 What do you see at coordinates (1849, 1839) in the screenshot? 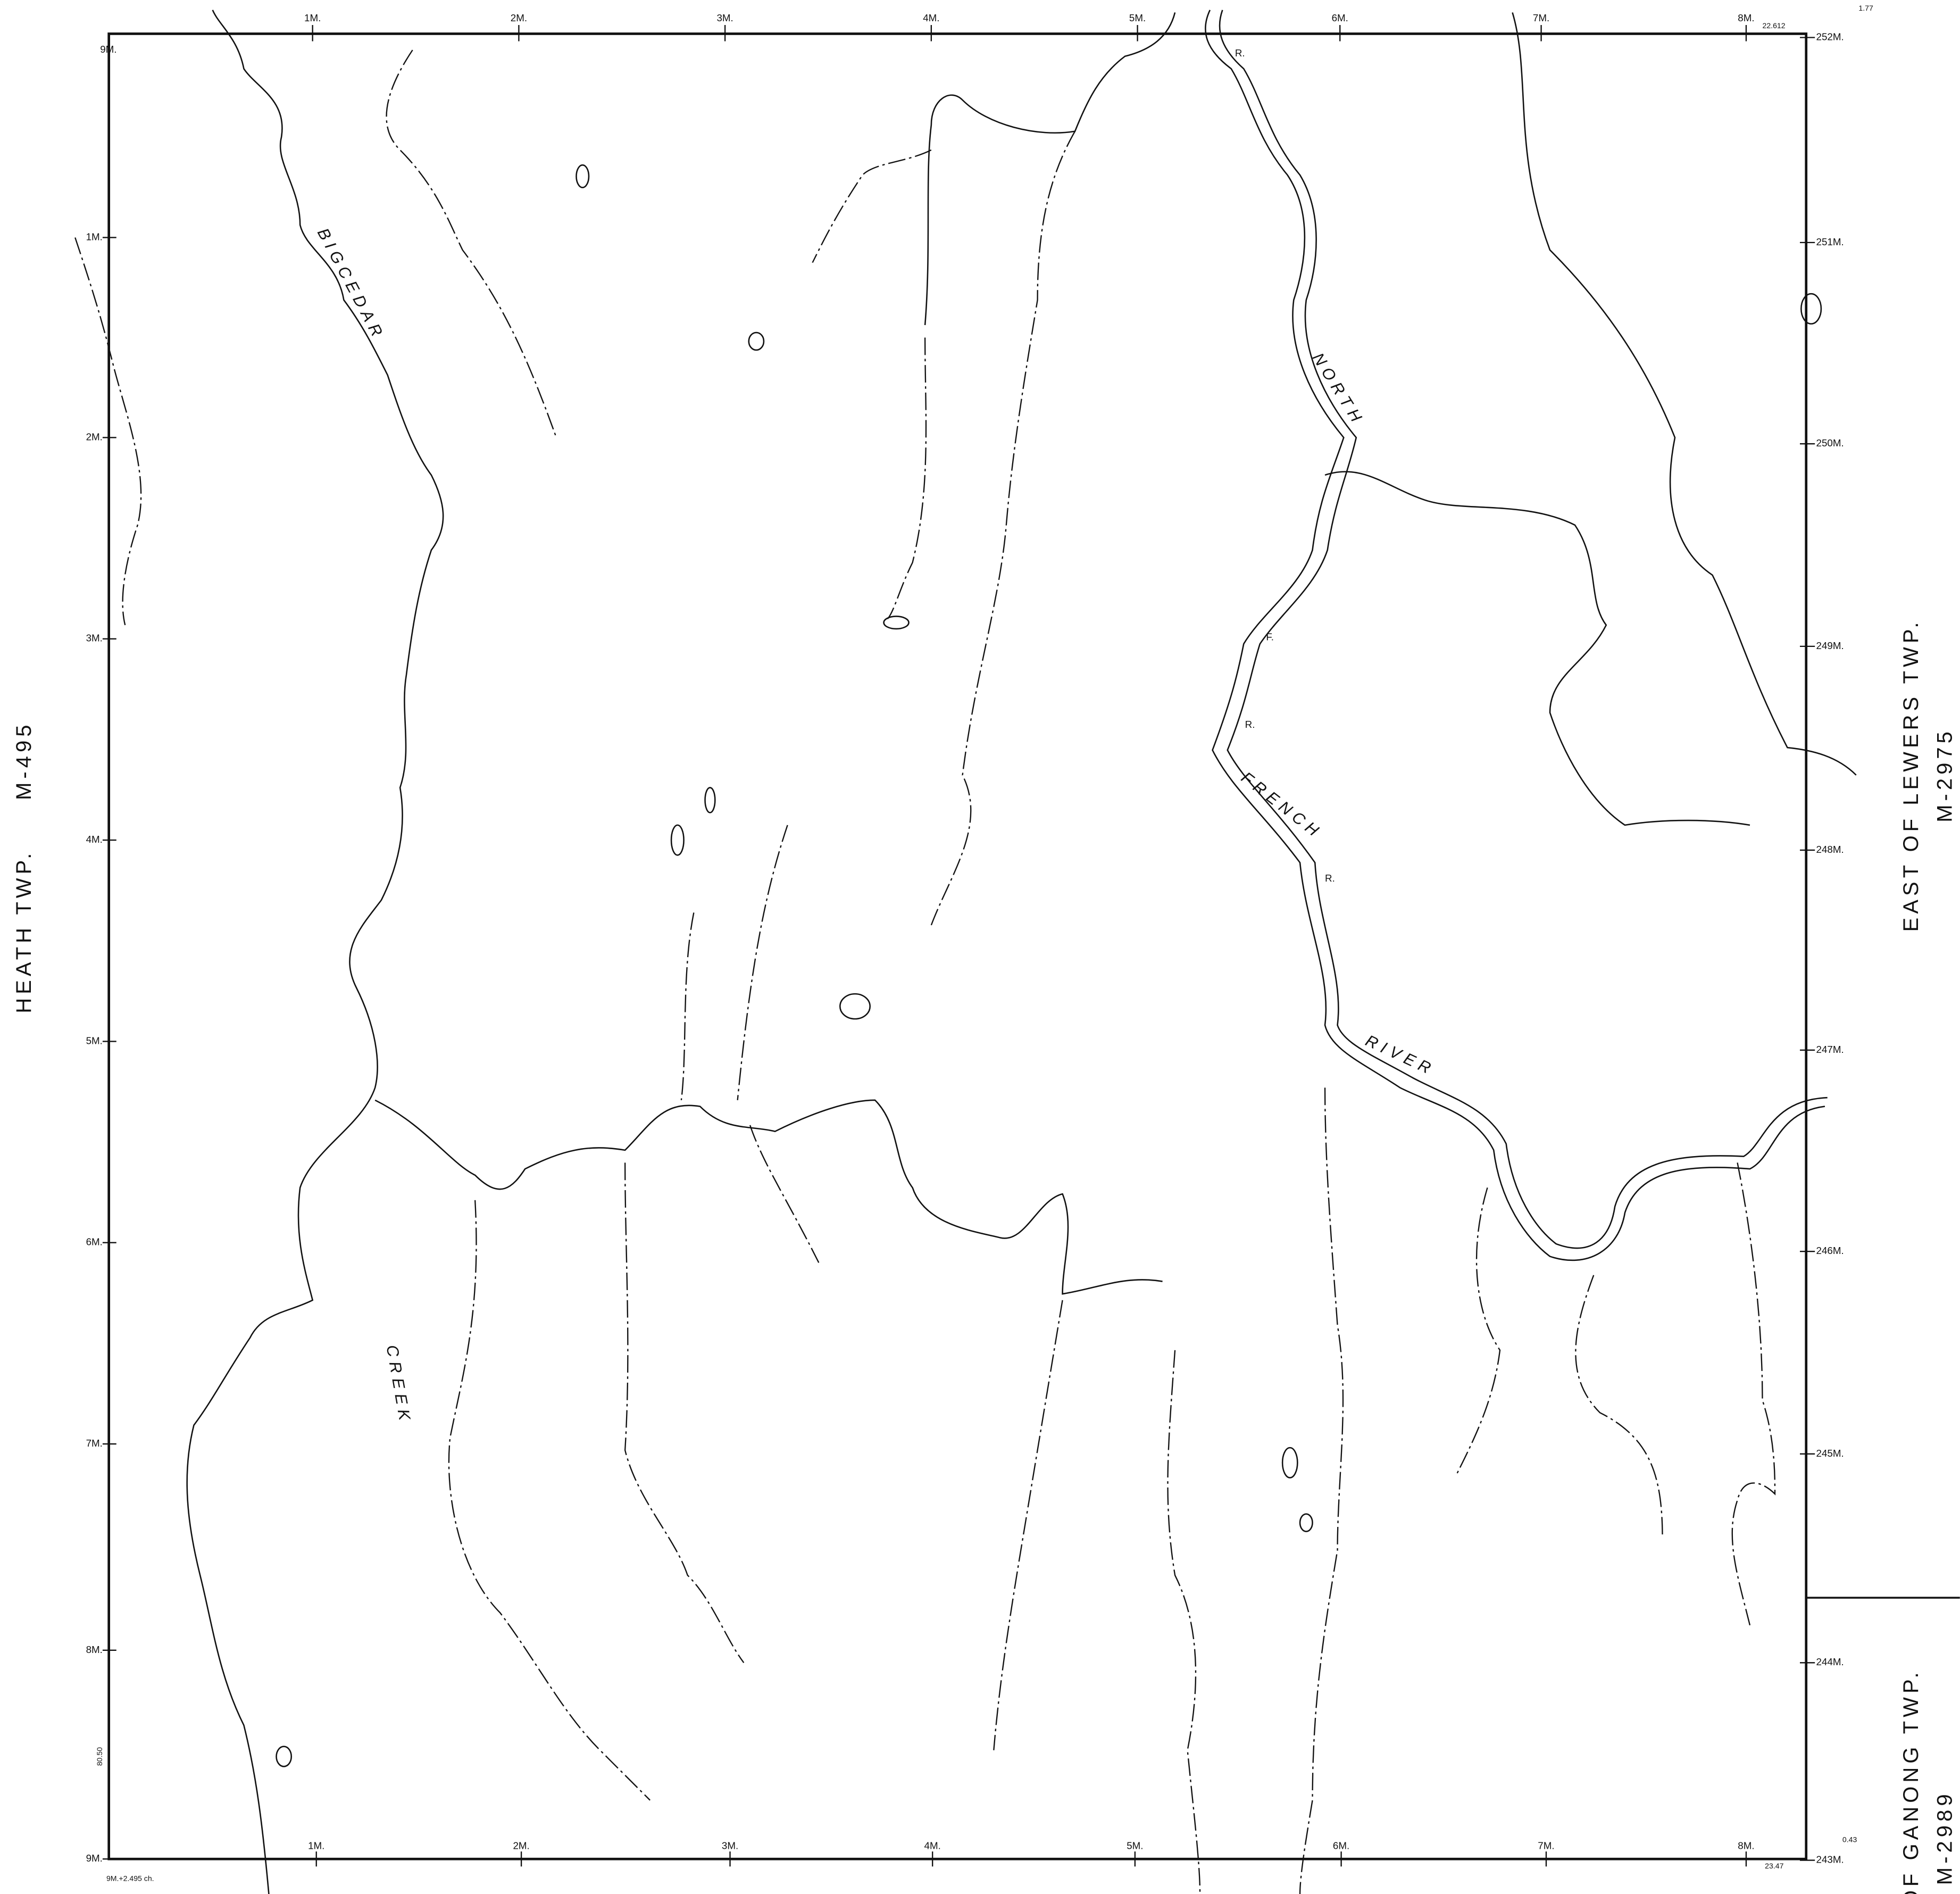
I see `measurement: 0.43` at bounding box center [1849, 1839].